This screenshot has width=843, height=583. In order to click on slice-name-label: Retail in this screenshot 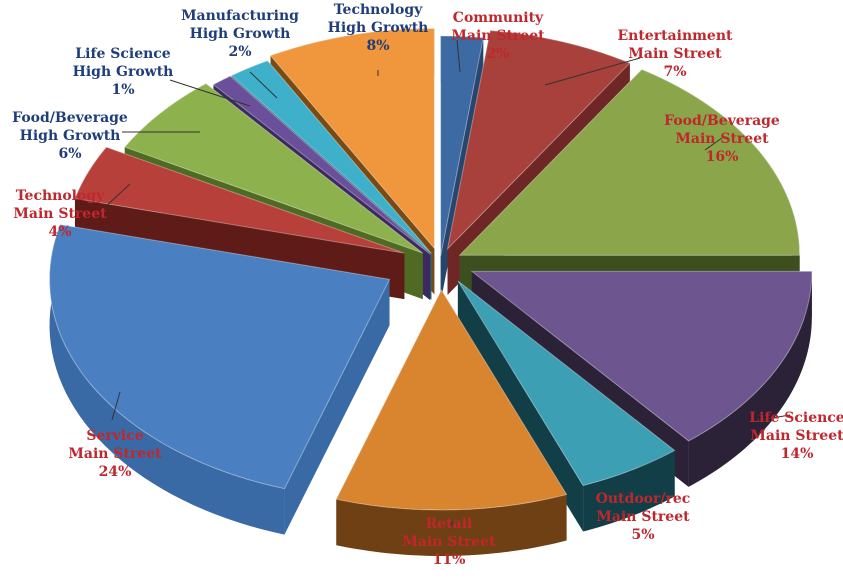, I will do `click(449, 524)`.